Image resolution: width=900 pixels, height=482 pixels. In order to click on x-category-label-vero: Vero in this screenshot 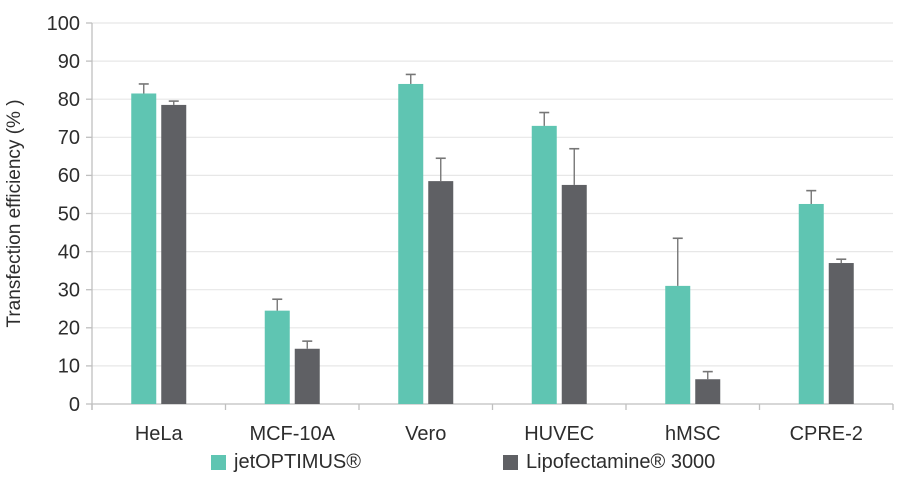, I will do `click(425, 434)`.